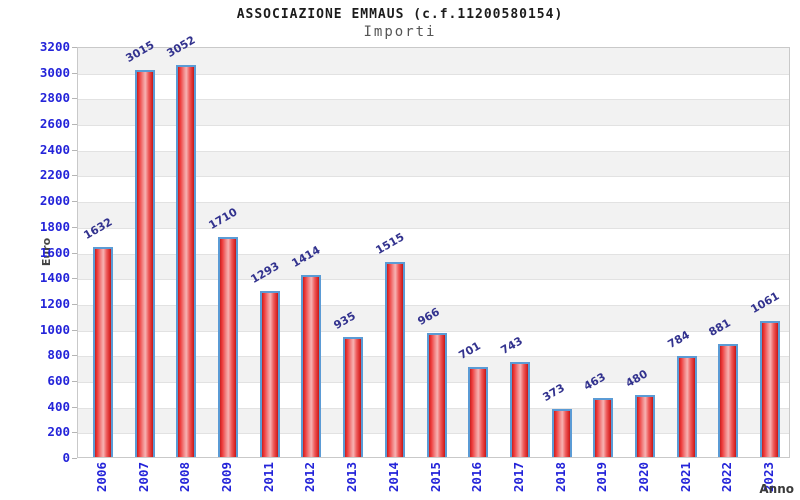  Describe the element at coordinates (66, 457) in the screenshot. I see `y-tick-label: 0` at that location.